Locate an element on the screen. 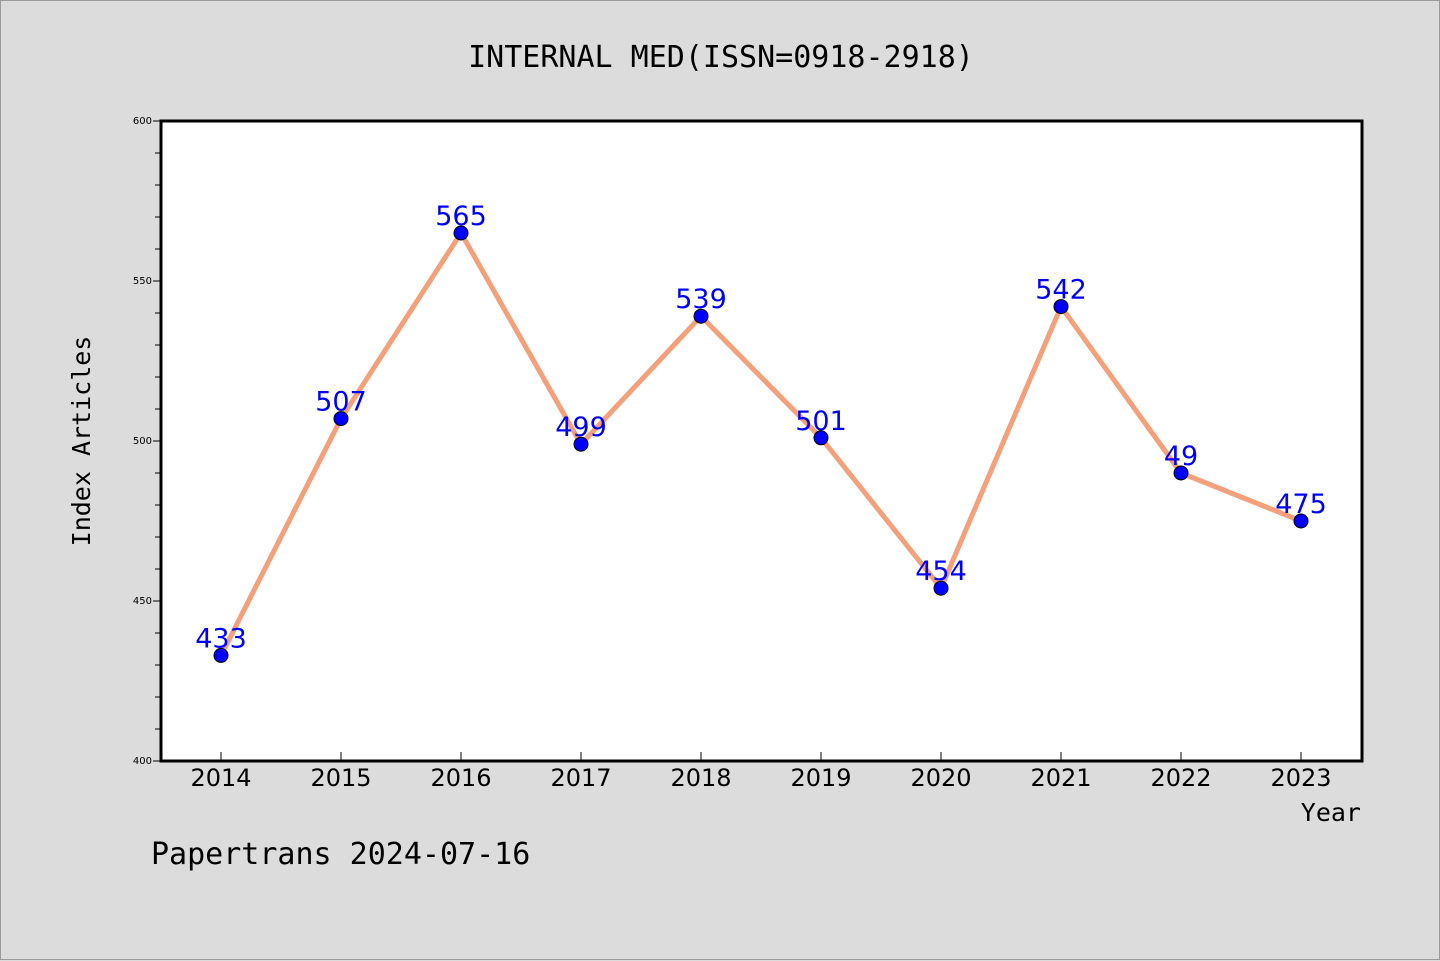  y-tick-label: 450 is located at coordinates (142, 601).